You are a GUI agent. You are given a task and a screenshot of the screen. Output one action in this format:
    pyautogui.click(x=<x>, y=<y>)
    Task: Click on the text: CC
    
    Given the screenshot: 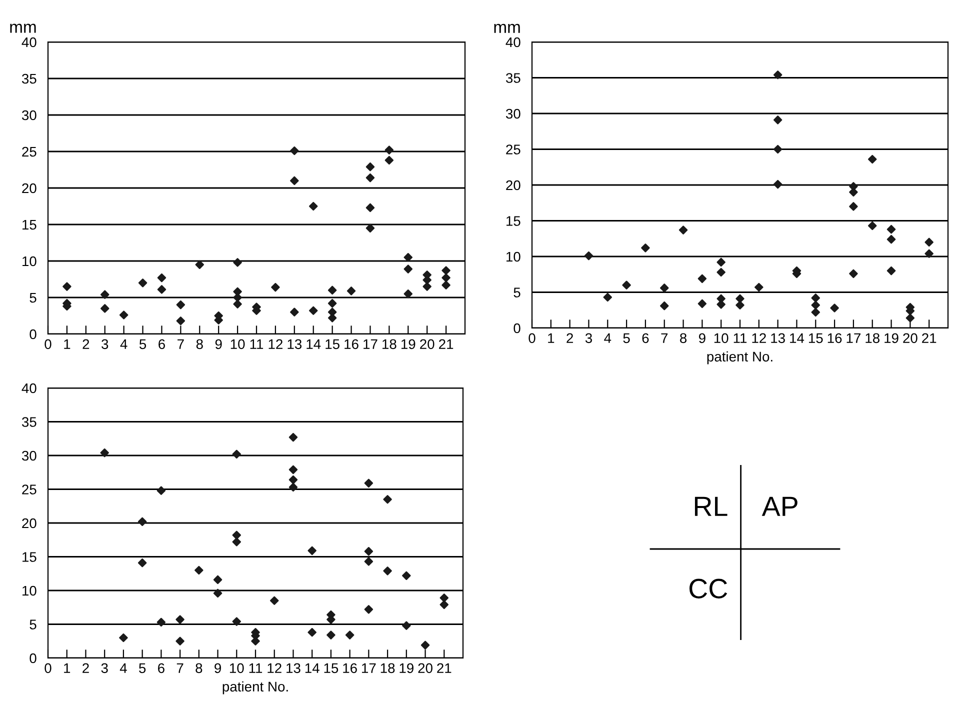 What is the action you would take?
    pyautogui.click(x=708, y=588)
    